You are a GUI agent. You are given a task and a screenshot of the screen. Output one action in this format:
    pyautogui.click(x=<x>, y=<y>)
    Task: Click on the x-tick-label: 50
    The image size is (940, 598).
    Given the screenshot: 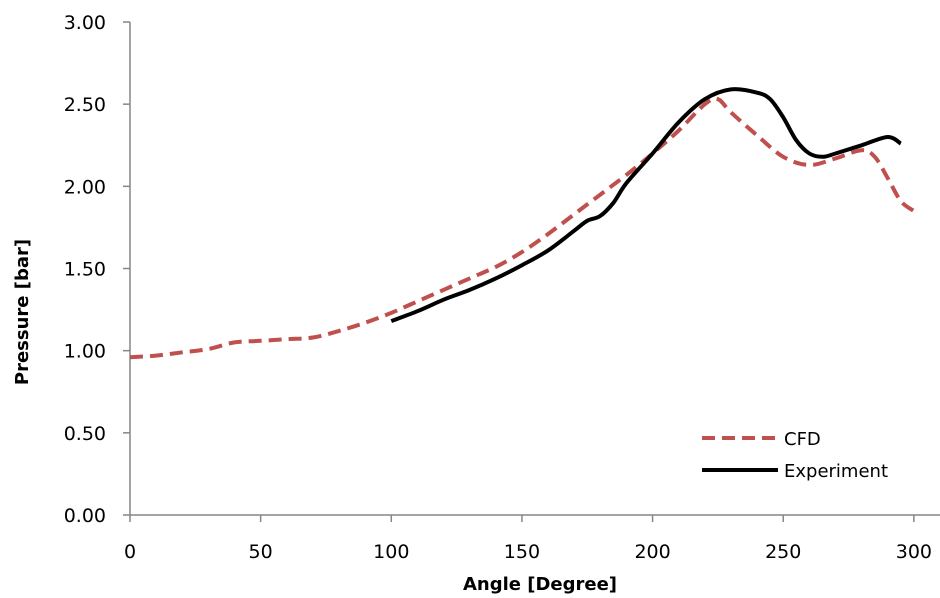 What is the action you would take?
    pyautogui.click(x=261, y=552)
    